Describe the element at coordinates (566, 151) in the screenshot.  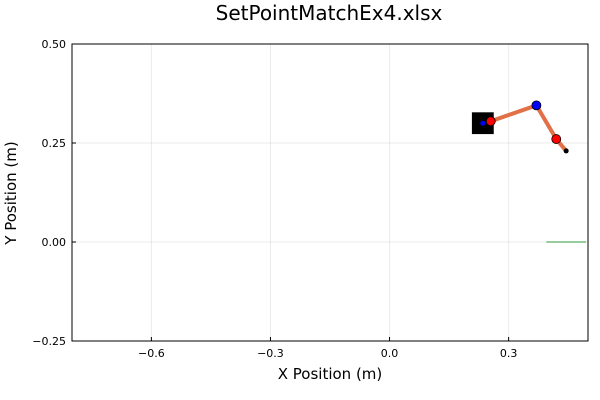
I see `end-effector-point` at that location.